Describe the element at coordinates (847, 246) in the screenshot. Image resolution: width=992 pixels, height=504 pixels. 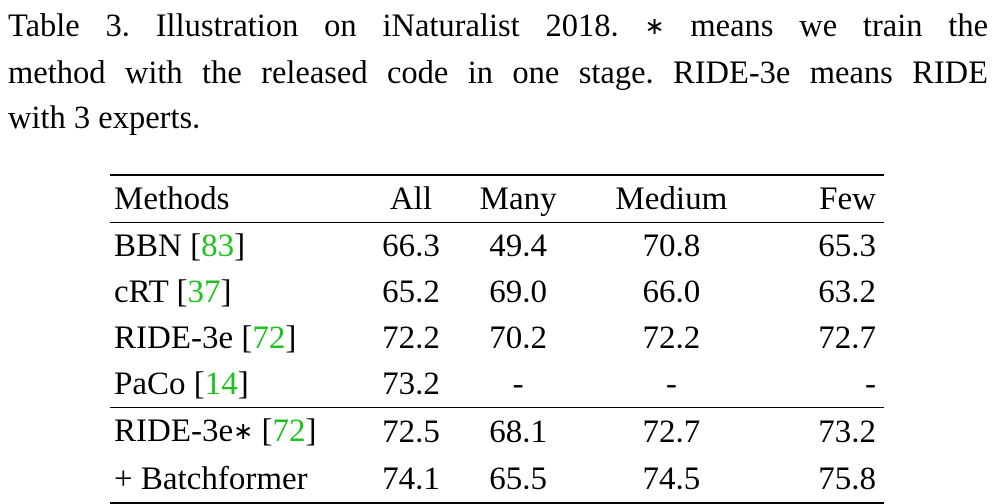
I see `few-cell: 65.3` at that location.